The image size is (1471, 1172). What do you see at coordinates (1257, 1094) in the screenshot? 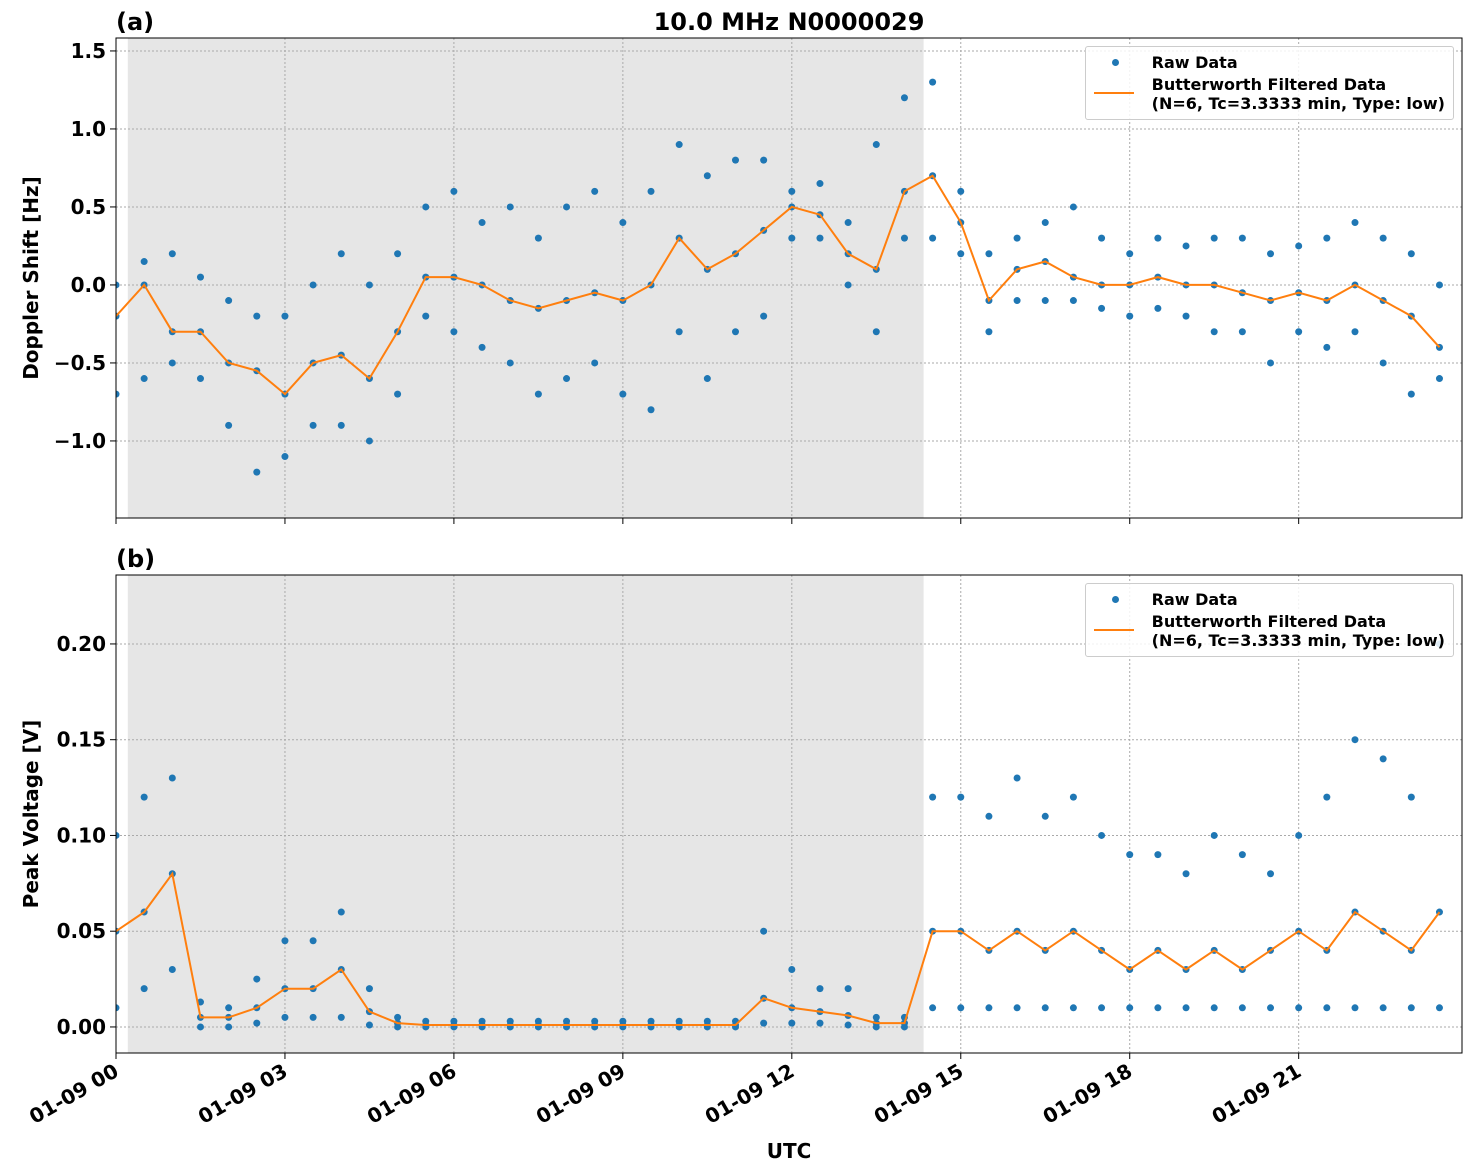
I see `x-tick-label: 01-09 21` at bounding box center [1257, 1094].